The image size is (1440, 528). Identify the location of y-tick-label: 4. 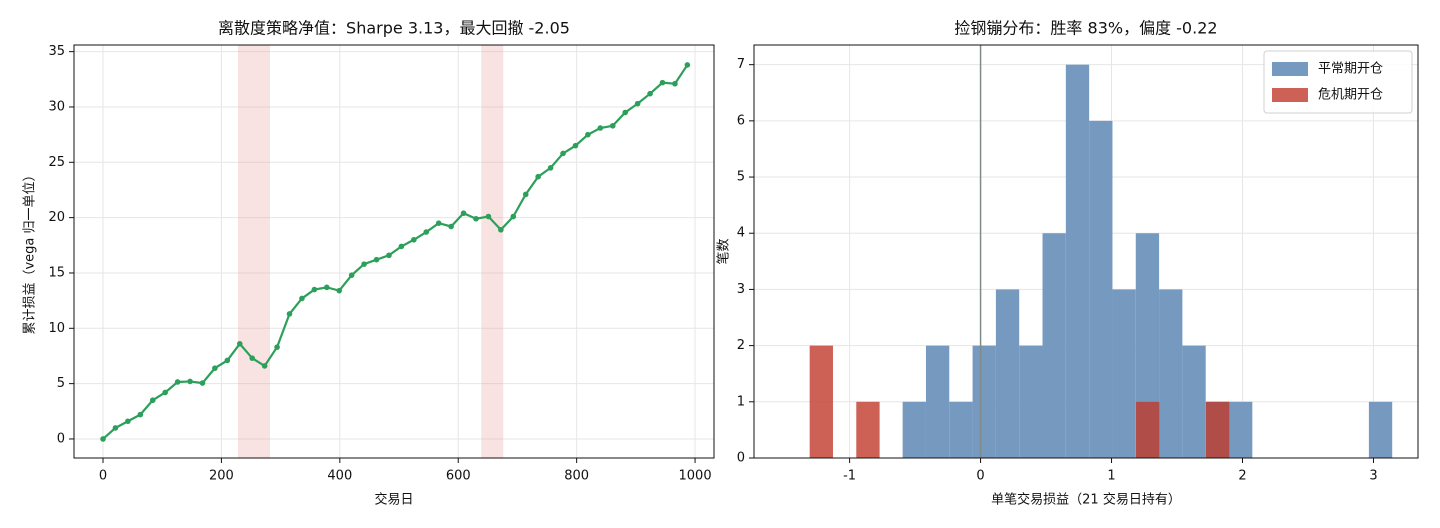
(741, 233).